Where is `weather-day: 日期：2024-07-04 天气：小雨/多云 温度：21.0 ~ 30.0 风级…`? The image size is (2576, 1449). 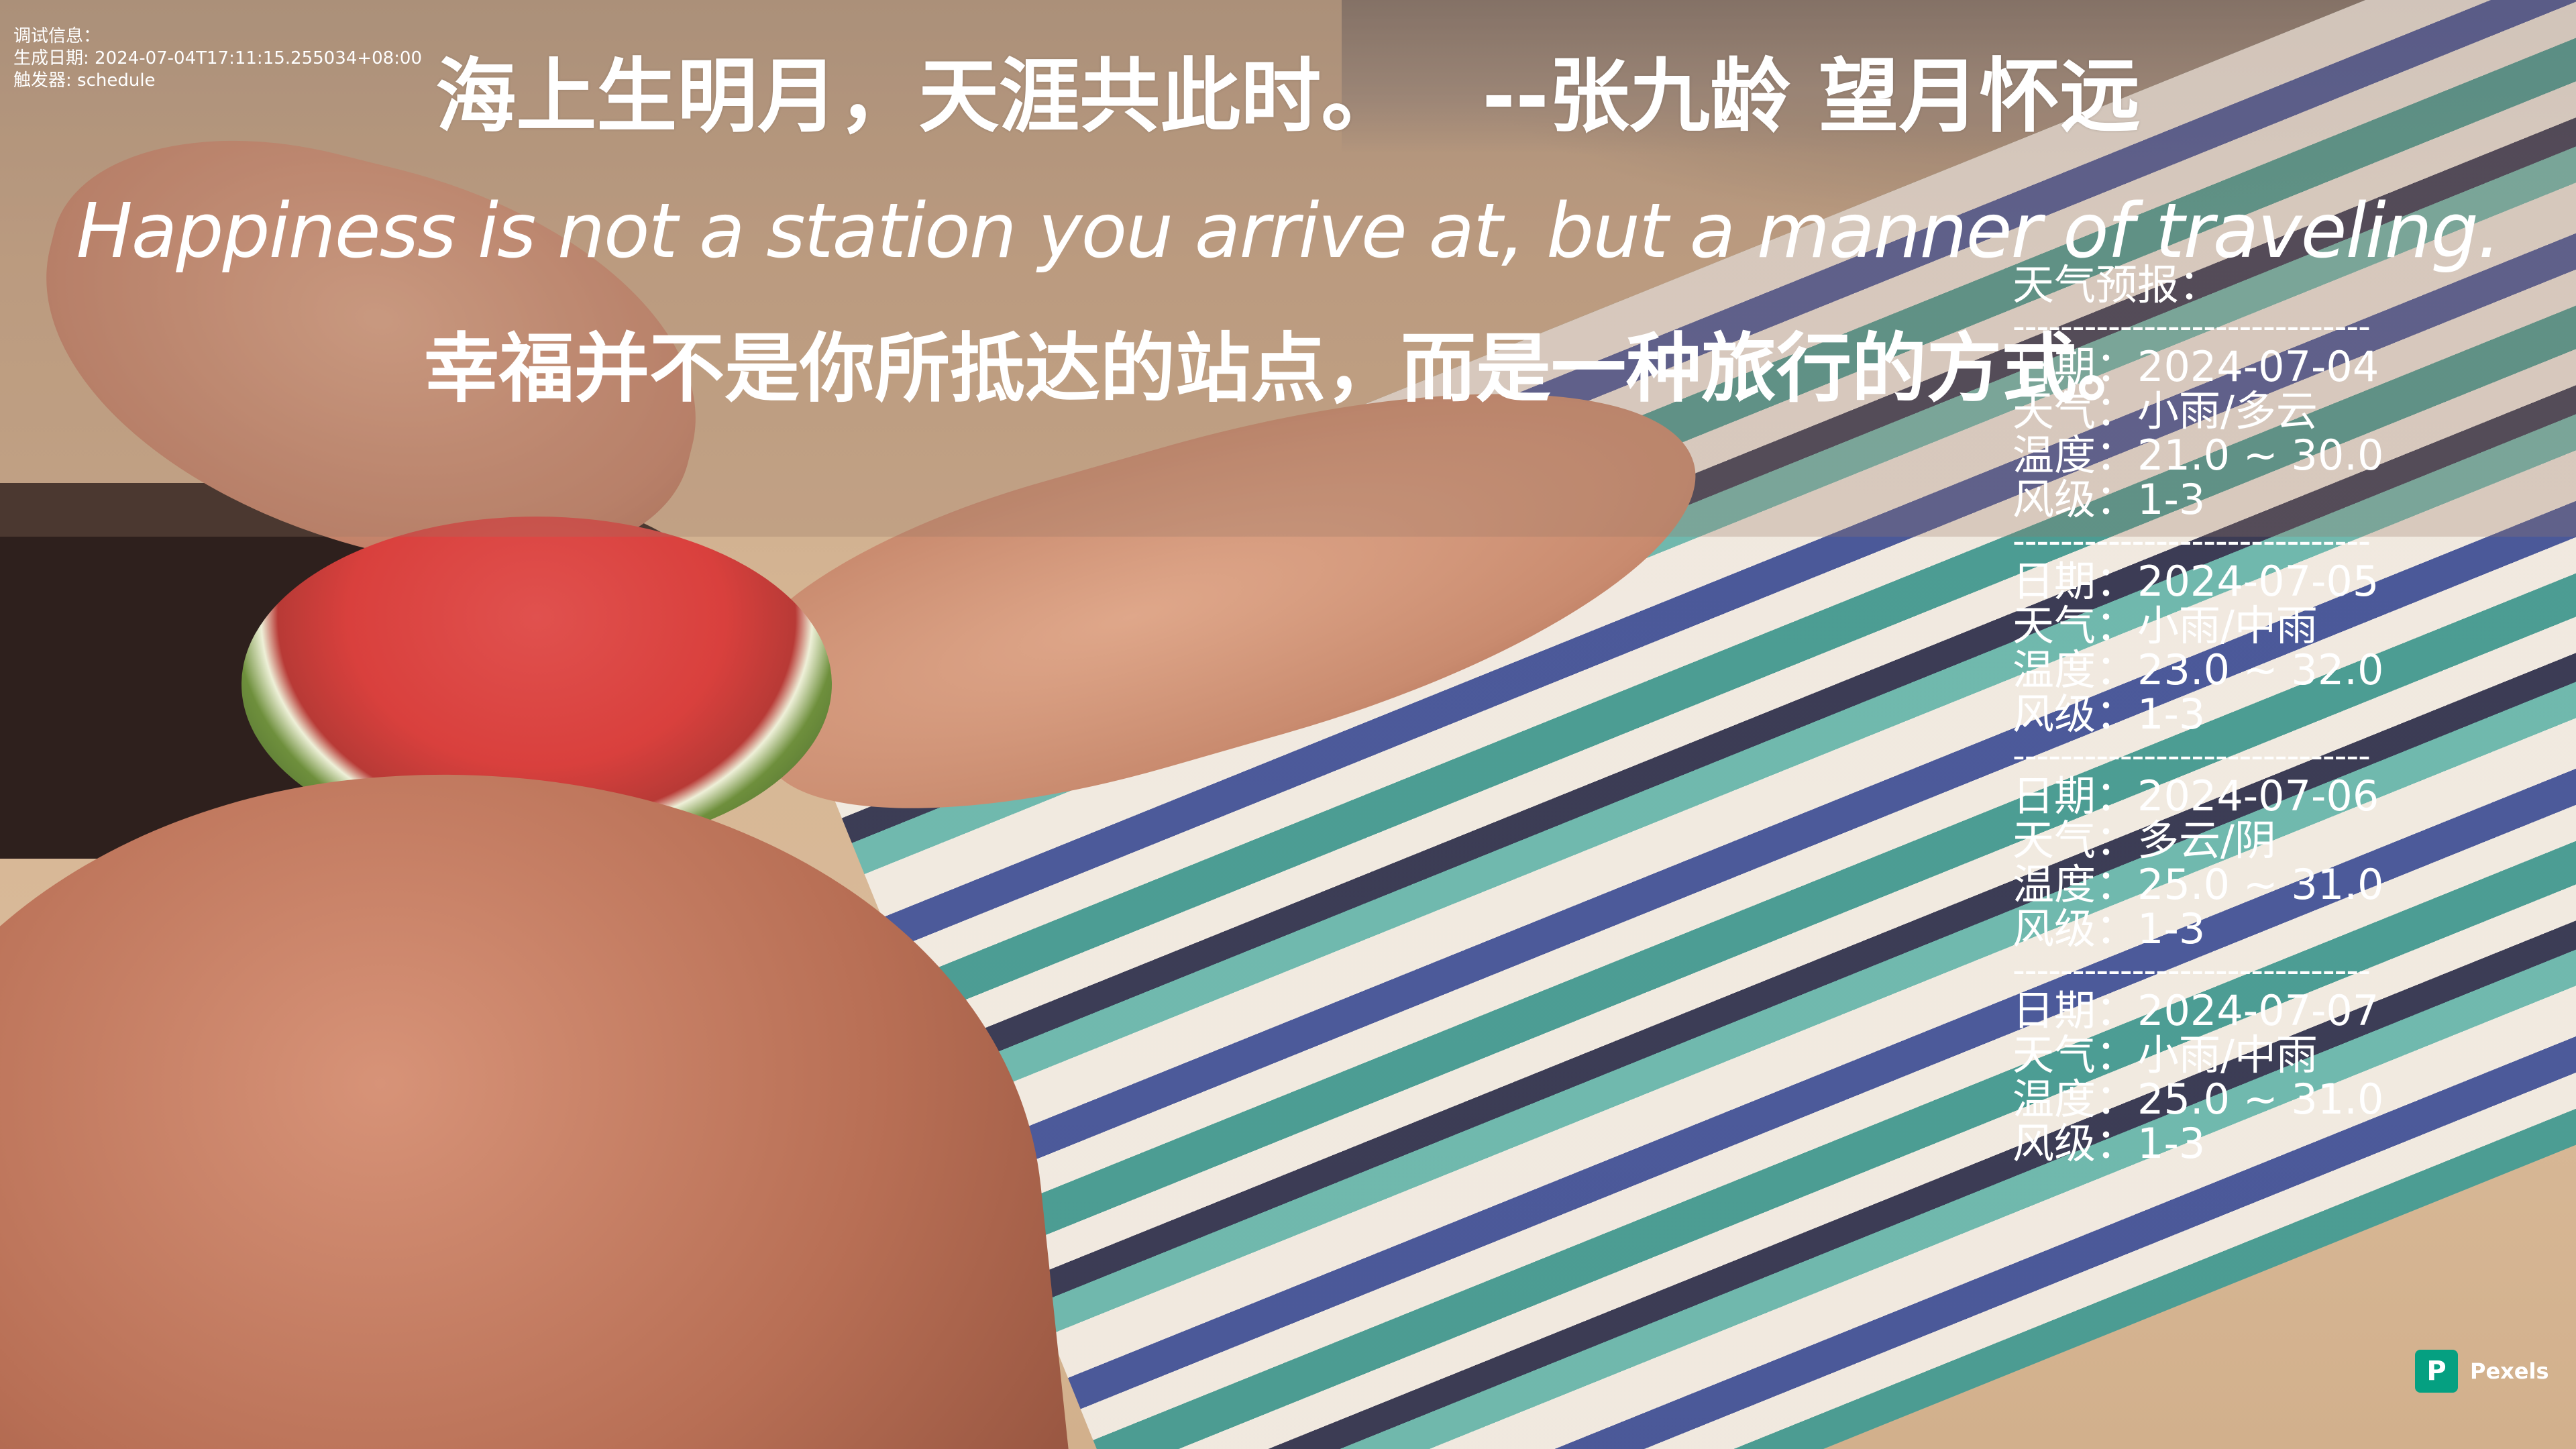
weather-day: 日期：2024-07-04 天气：小雨/多云 温度：21.0 ~ 30.0 风级… is located at coordinates (2227, 433).